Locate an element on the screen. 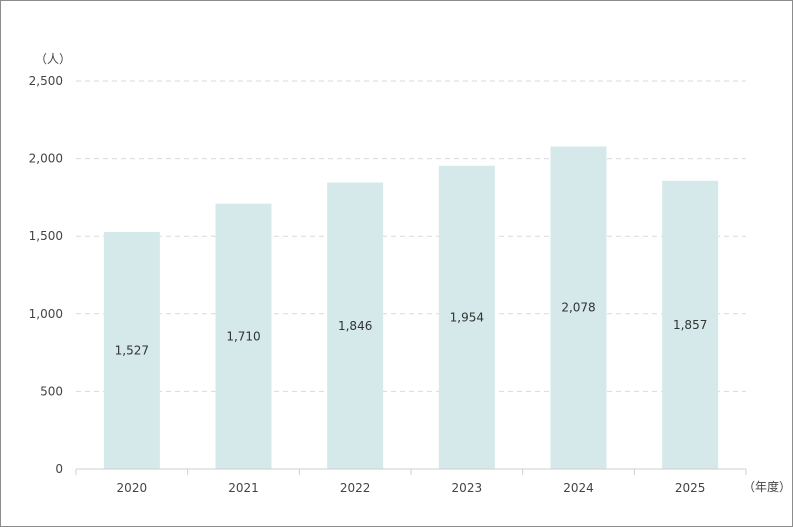 The height and width of the screenshot is (527, 793). y-tick-label: 0 is located at coordinates (59, 469).